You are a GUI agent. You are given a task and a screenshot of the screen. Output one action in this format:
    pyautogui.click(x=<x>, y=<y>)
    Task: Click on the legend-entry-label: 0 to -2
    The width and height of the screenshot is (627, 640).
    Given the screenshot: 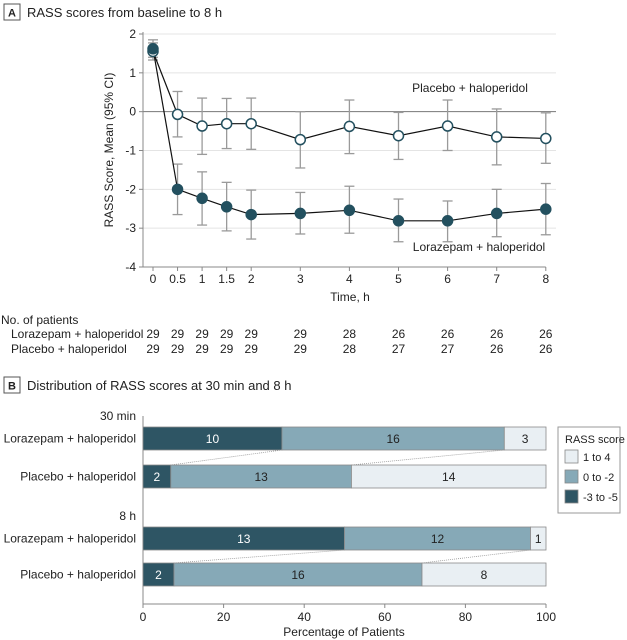 What is the action you would take?
    pyautogui.click(x=598, y=478)
    